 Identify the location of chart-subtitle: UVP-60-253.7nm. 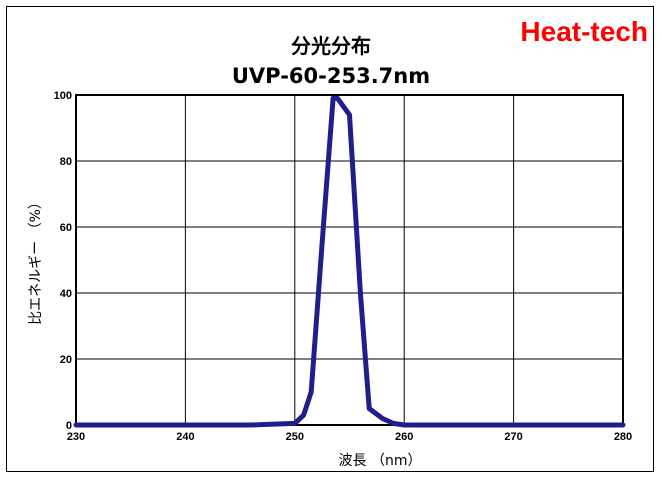
(331, 76).